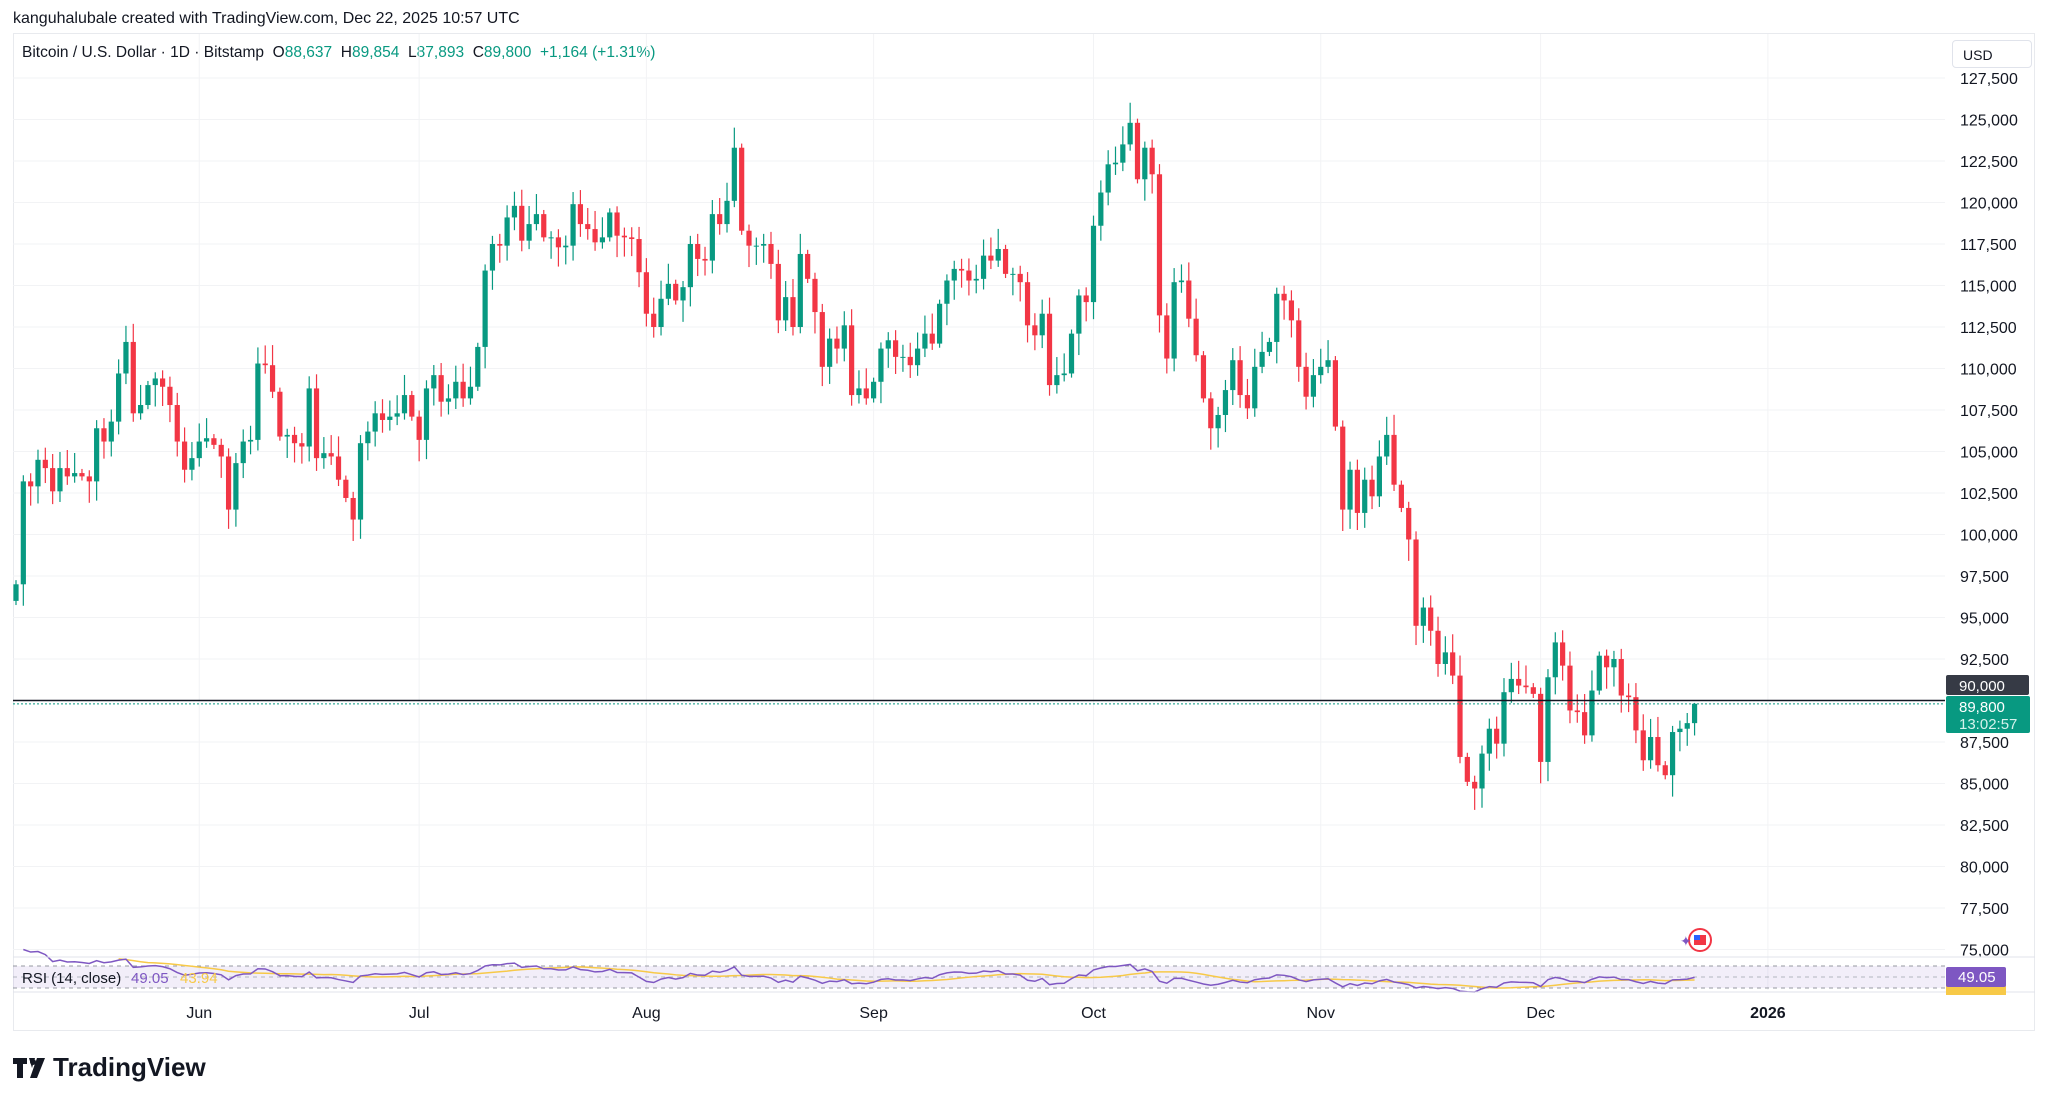 The height and width of the screenshot is (1104, 2048). I want to click on tradingview-logo: TradingView, so click(109, 1067).